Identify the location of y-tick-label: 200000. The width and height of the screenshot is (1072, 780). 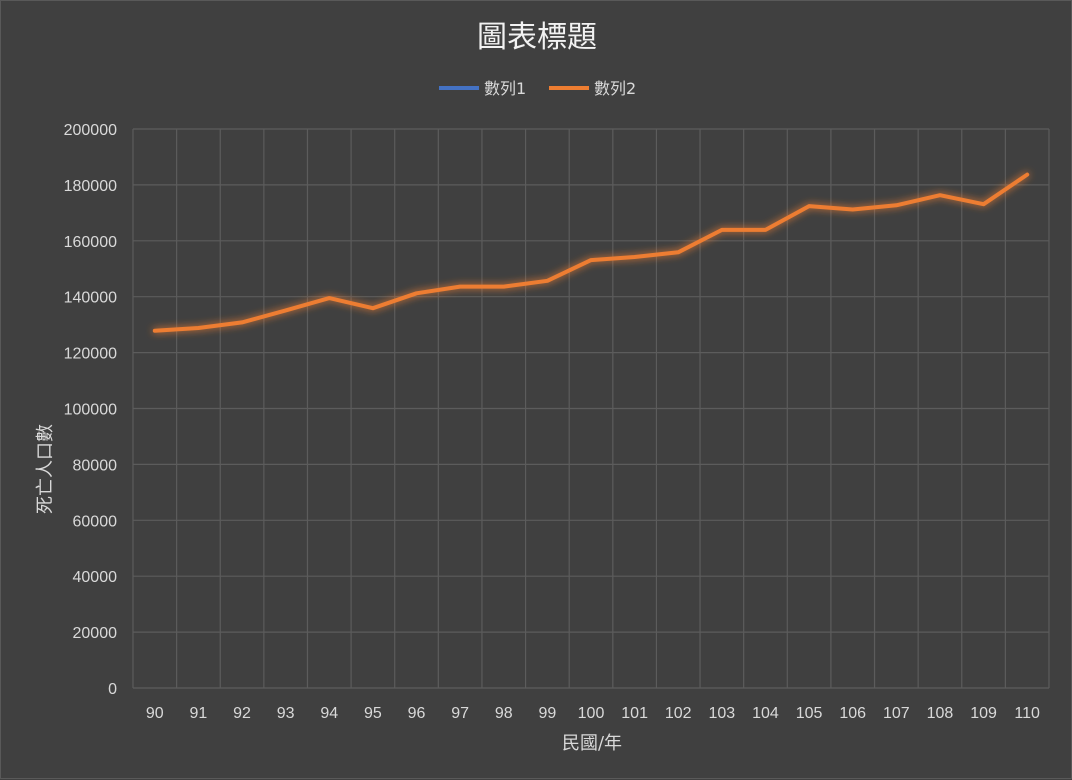
(90, 130).